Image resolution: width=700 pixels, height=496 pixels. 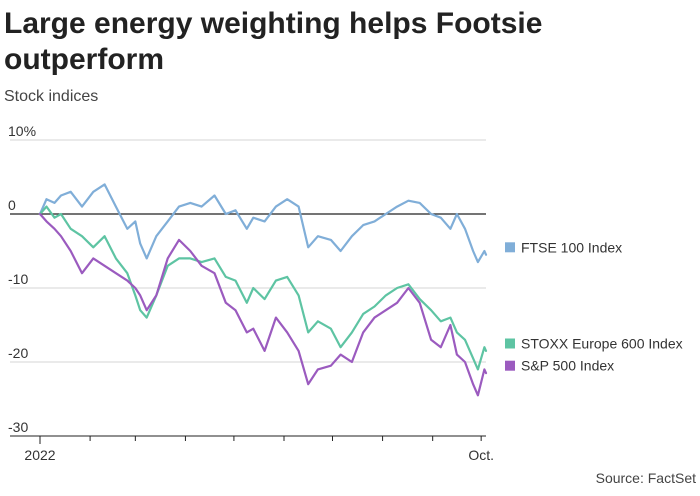 I want to click on x-tick-label: Oct., so click(x=481, y=455).